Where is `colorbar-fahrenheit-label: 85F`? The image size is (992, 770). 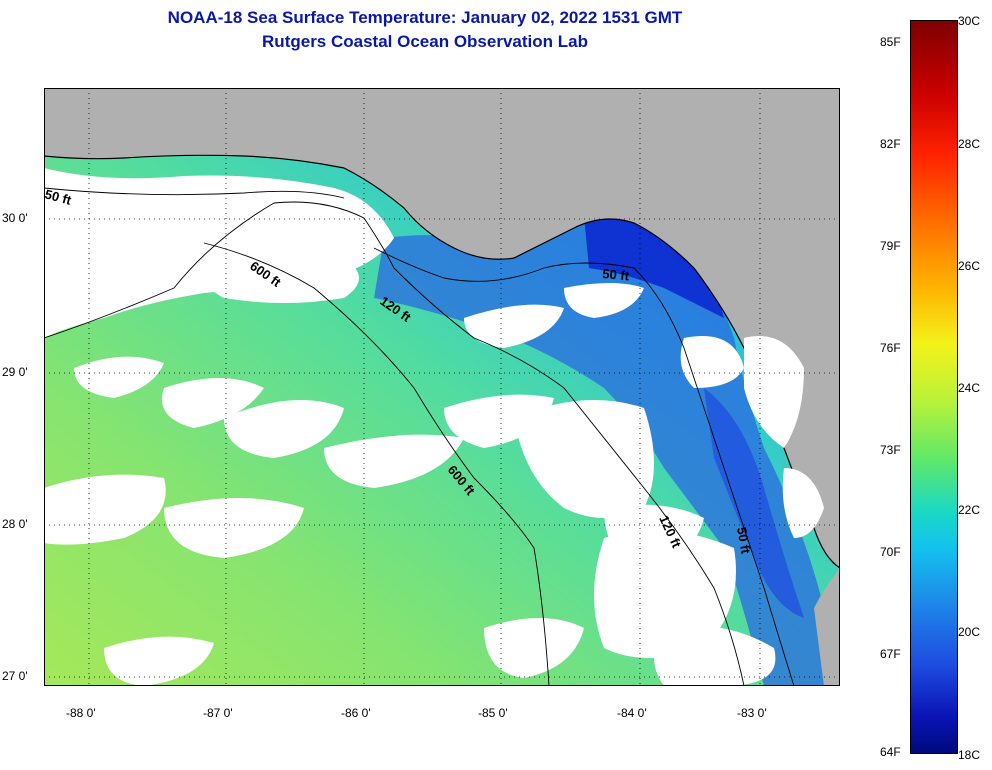
colorbar-fahrenheit-label: 85F is located at coordinates (890, 42).